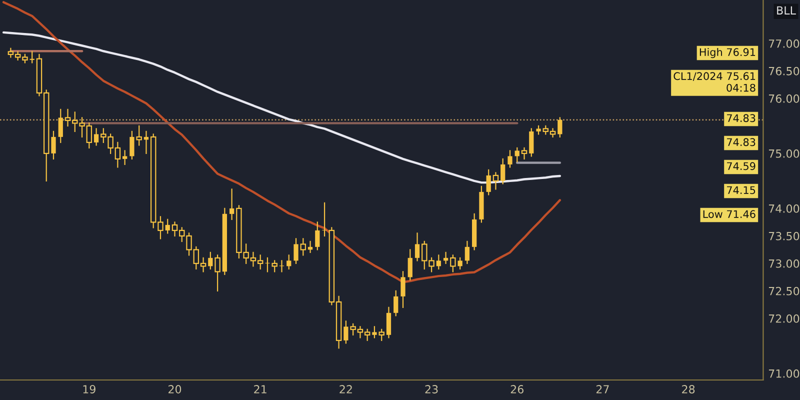 This screenshot has height=400, width=800. I want to click on annotation: 74.15, so click(741, 190).